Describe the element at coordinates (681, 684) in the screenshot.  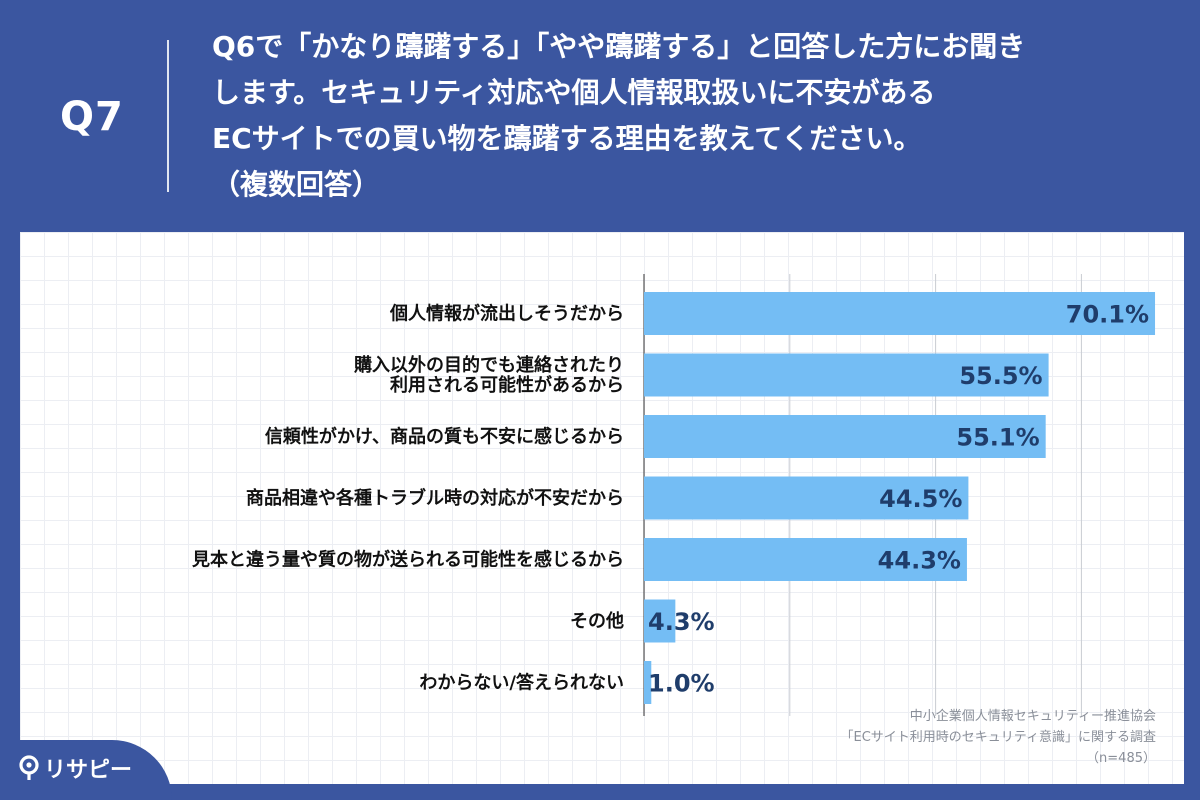
I see `value-label: 1.0%` at that location.